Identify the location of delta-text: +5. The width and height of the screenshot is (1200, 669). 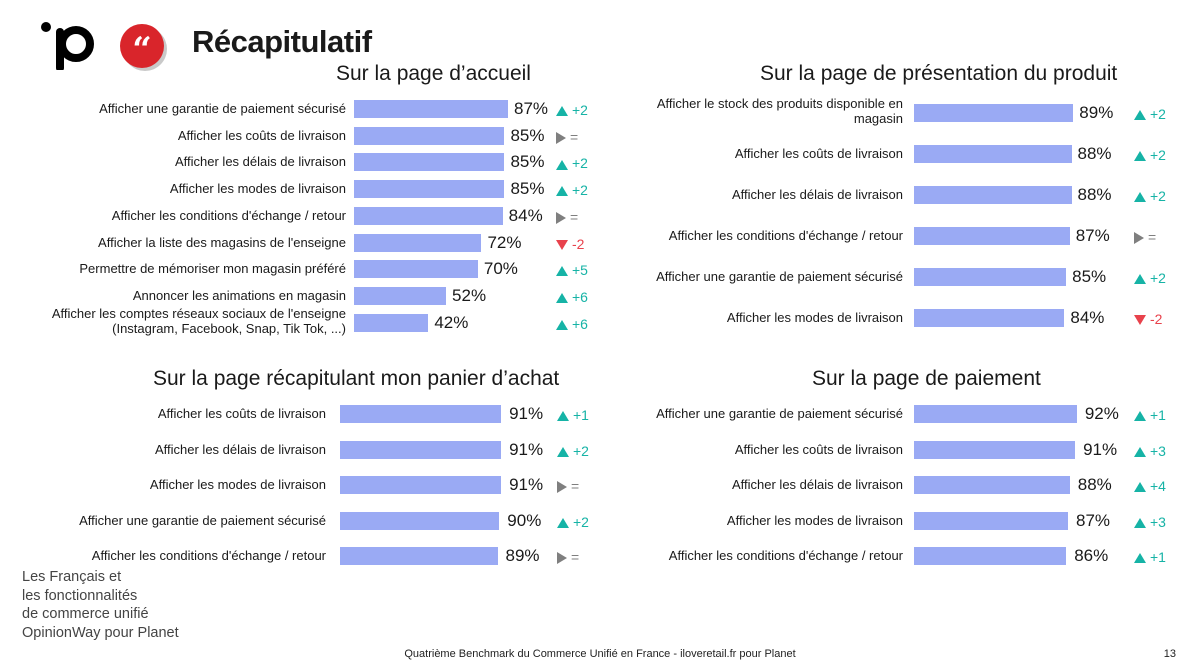
(580, 270).